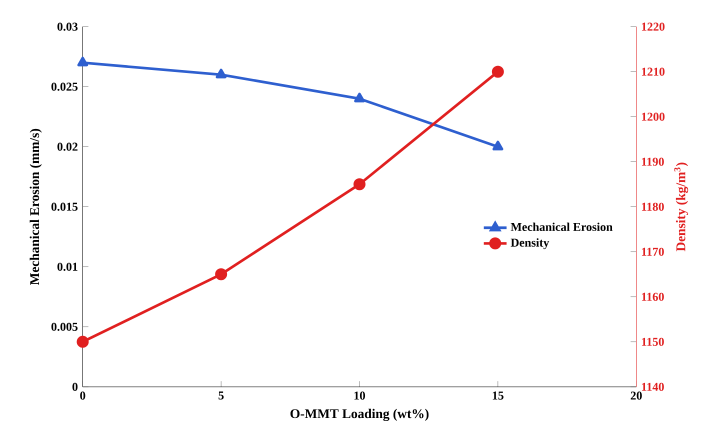 The width and height of the screenshot is (723, 443). Describe the element at coordinates (653, 72) in the screenshot. I see `y2-tick-label: 1210` at that location.